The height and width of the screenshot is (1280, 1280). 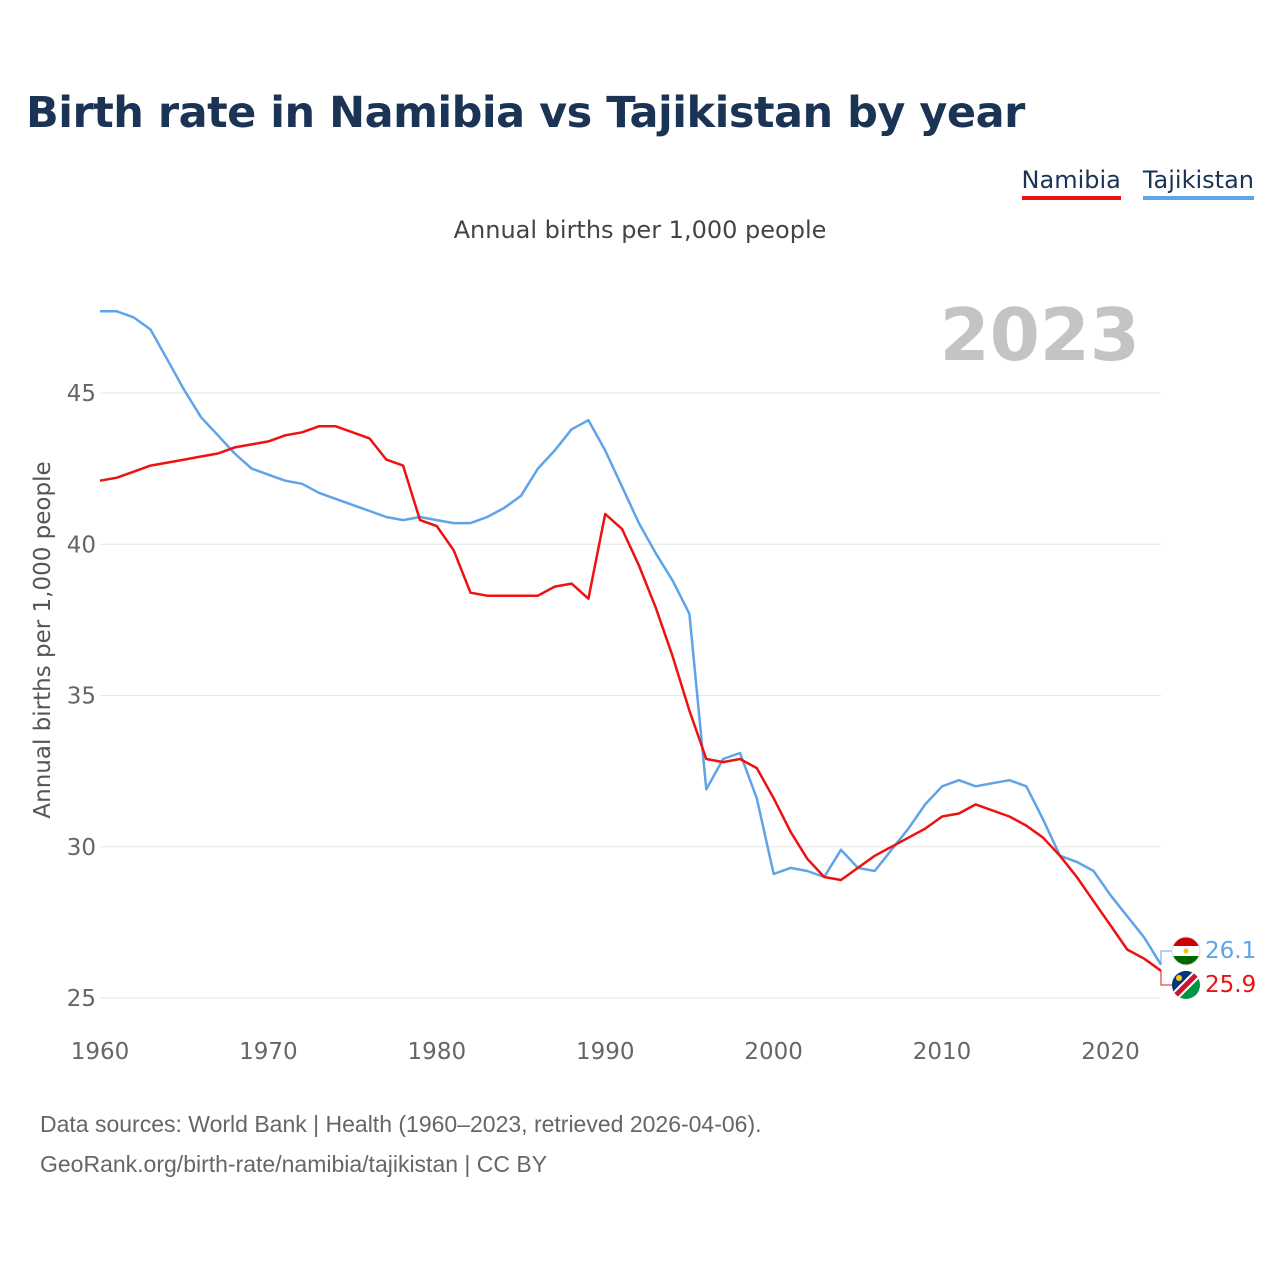 I want to click on end-label-namibia: 25.9, so click(x=1230, y=985).